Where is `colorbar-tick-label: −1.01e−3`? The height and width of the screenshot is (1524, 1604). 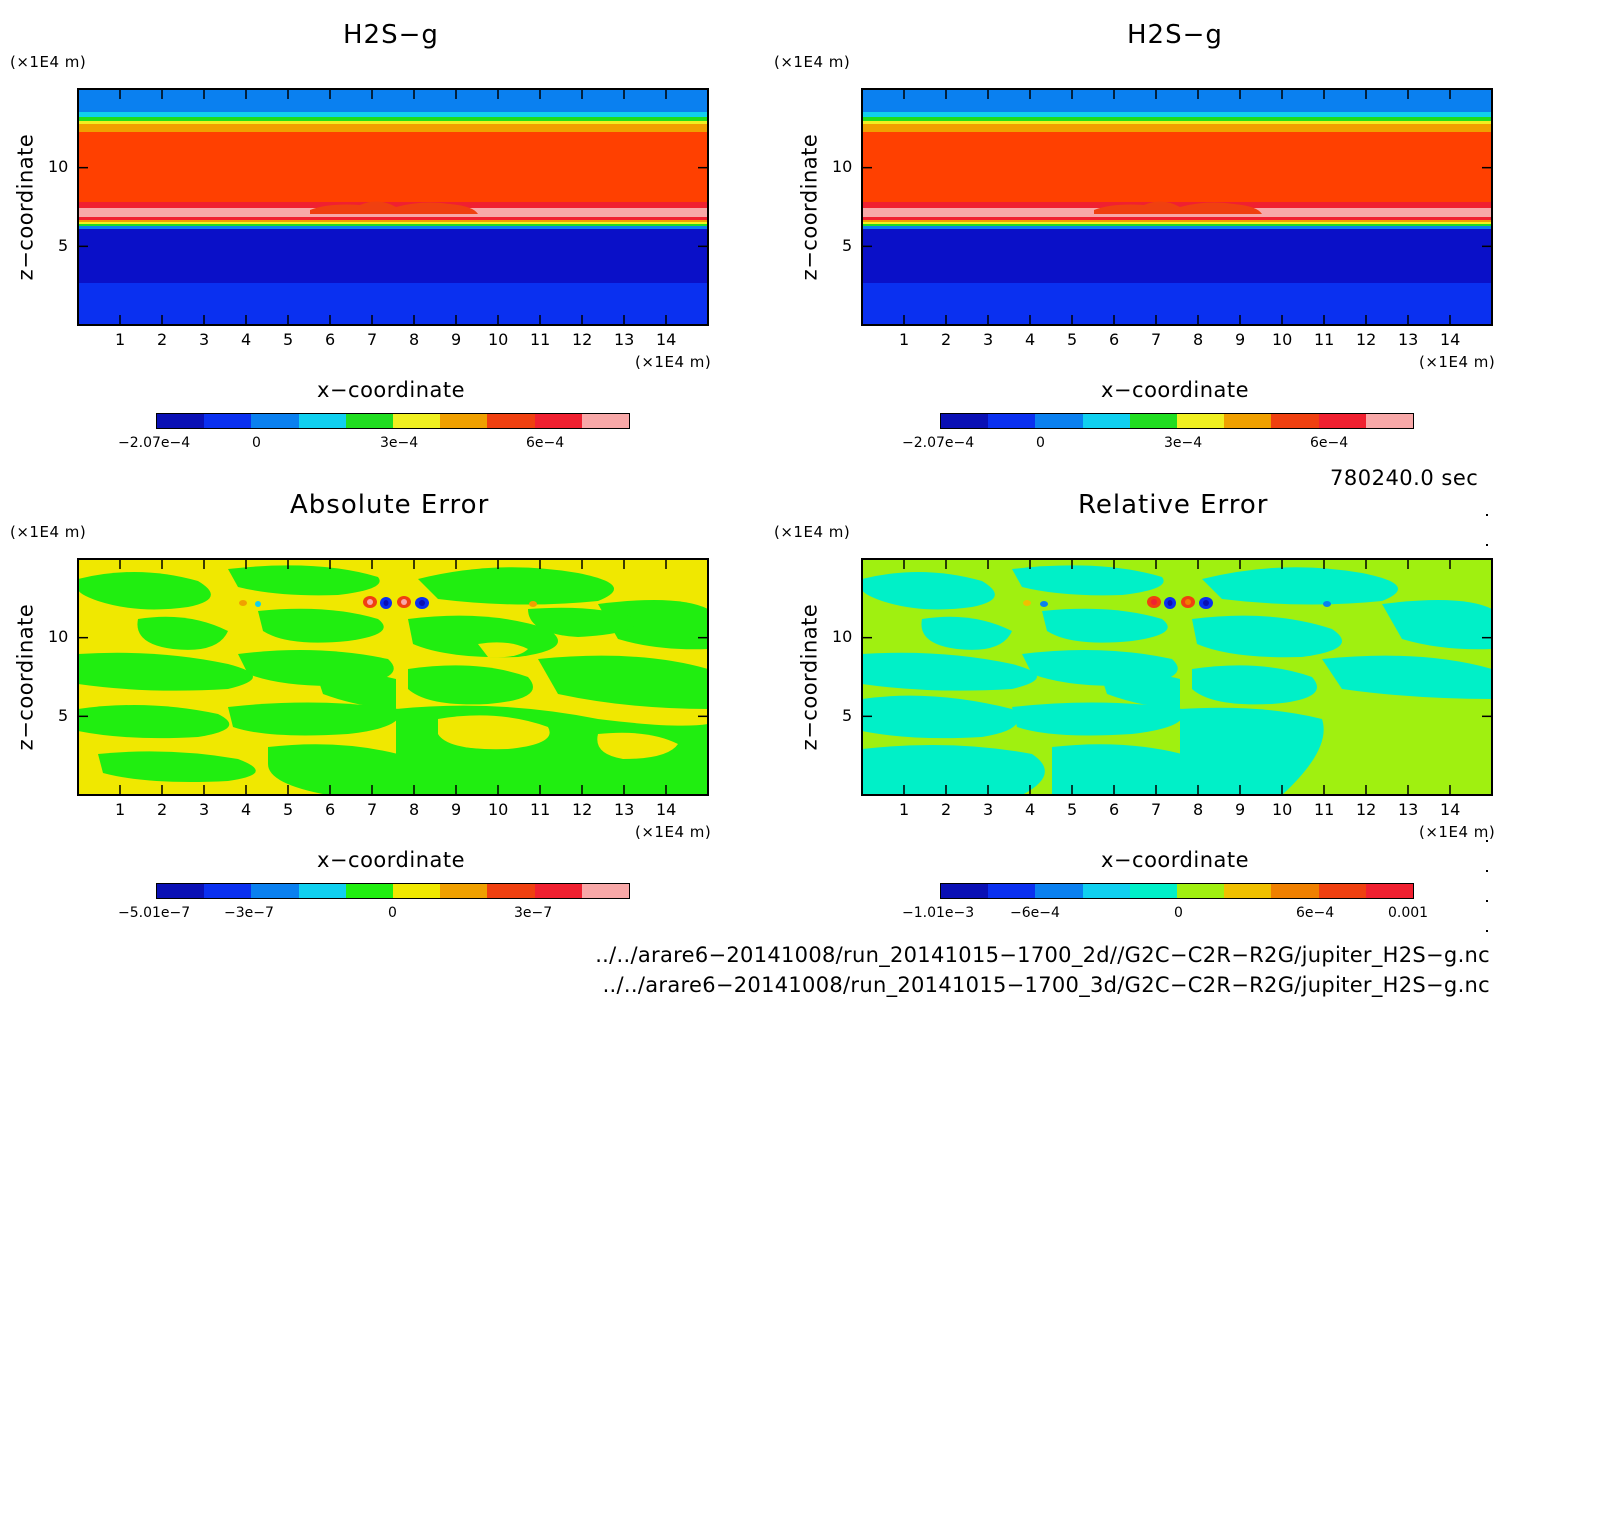 colorbar-tick-label: −1.01e−3 is located at coordinates (938, 913).